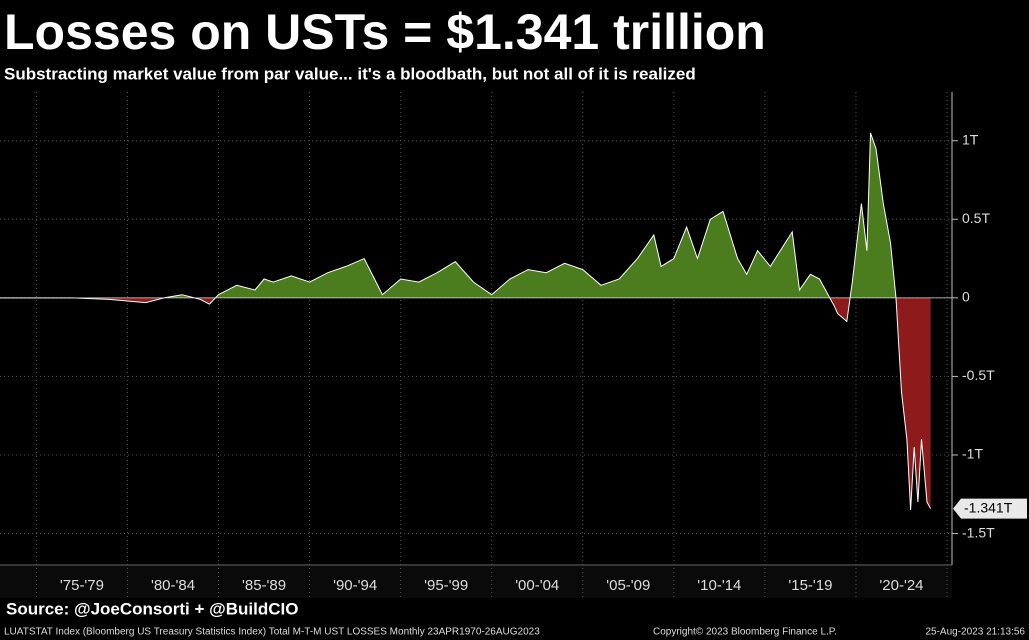 The height and width of the screenshot is (640, 1029). What do you see at coordinates (152, 608) in the screenshot?
I see `source: Source: @JoeConsorti + @BuildCIO` at bounding box center [152, 608].